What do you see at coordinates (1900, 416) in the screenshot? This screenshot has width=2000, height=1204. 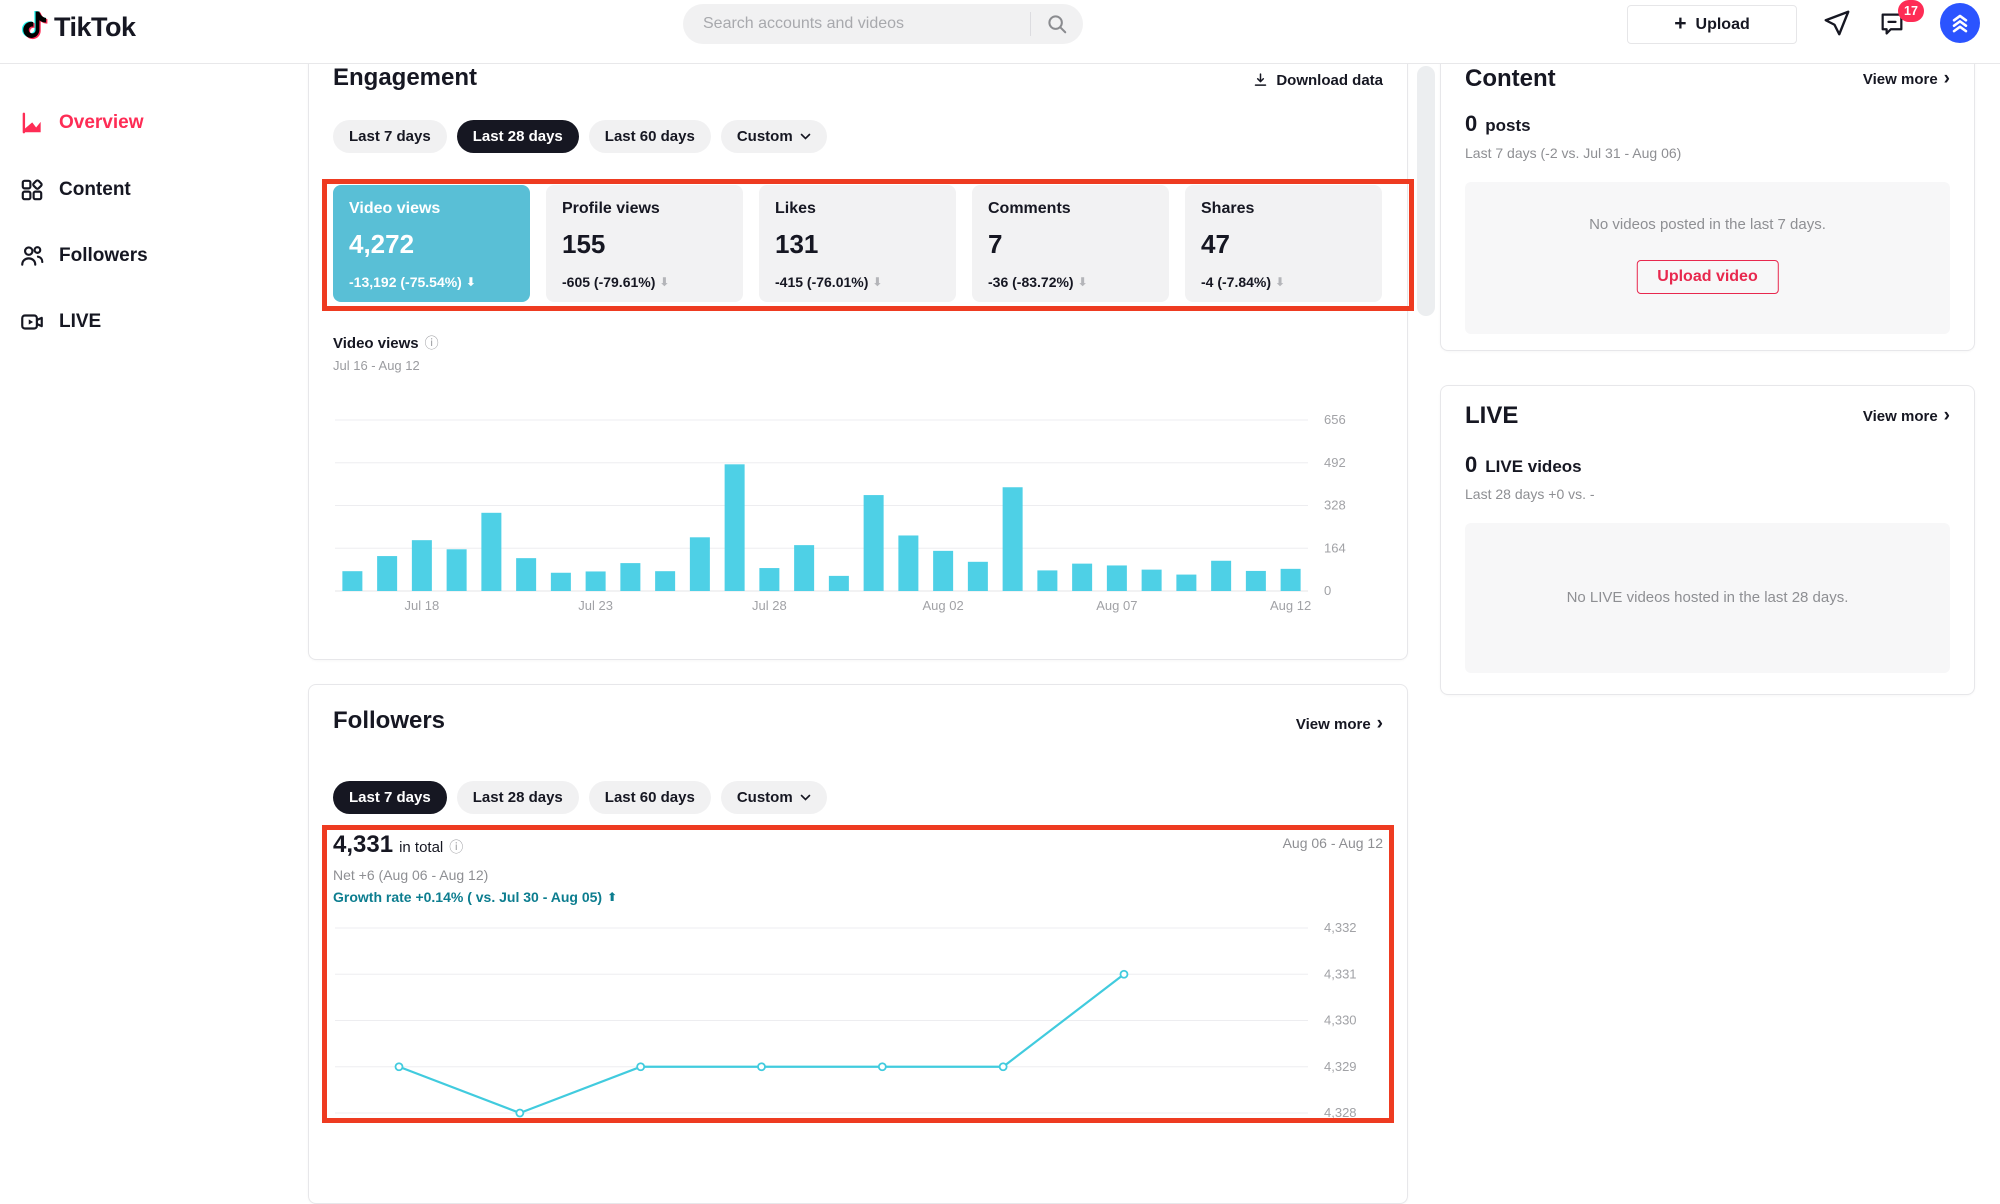 I see `live-view-more-label: View more` at bounding box center [1900, 416].